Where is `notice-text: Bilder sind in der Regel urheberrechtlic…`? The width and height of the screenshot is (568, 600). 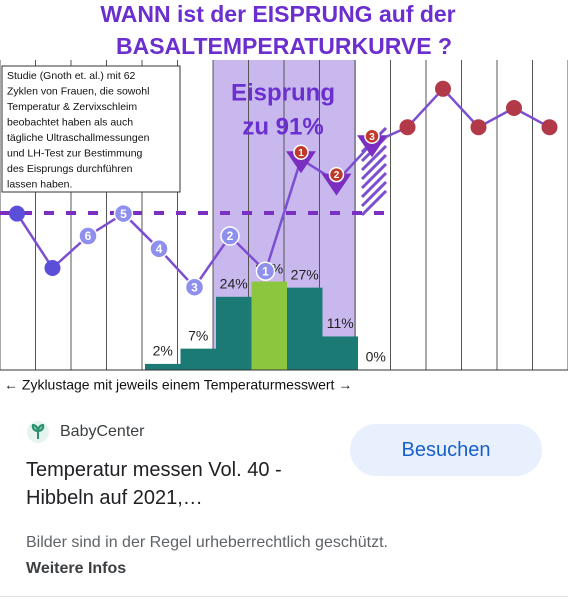
notice-text: Bilder sind in der Regel urheberrechtlic… is located at coordinates (207, 542).